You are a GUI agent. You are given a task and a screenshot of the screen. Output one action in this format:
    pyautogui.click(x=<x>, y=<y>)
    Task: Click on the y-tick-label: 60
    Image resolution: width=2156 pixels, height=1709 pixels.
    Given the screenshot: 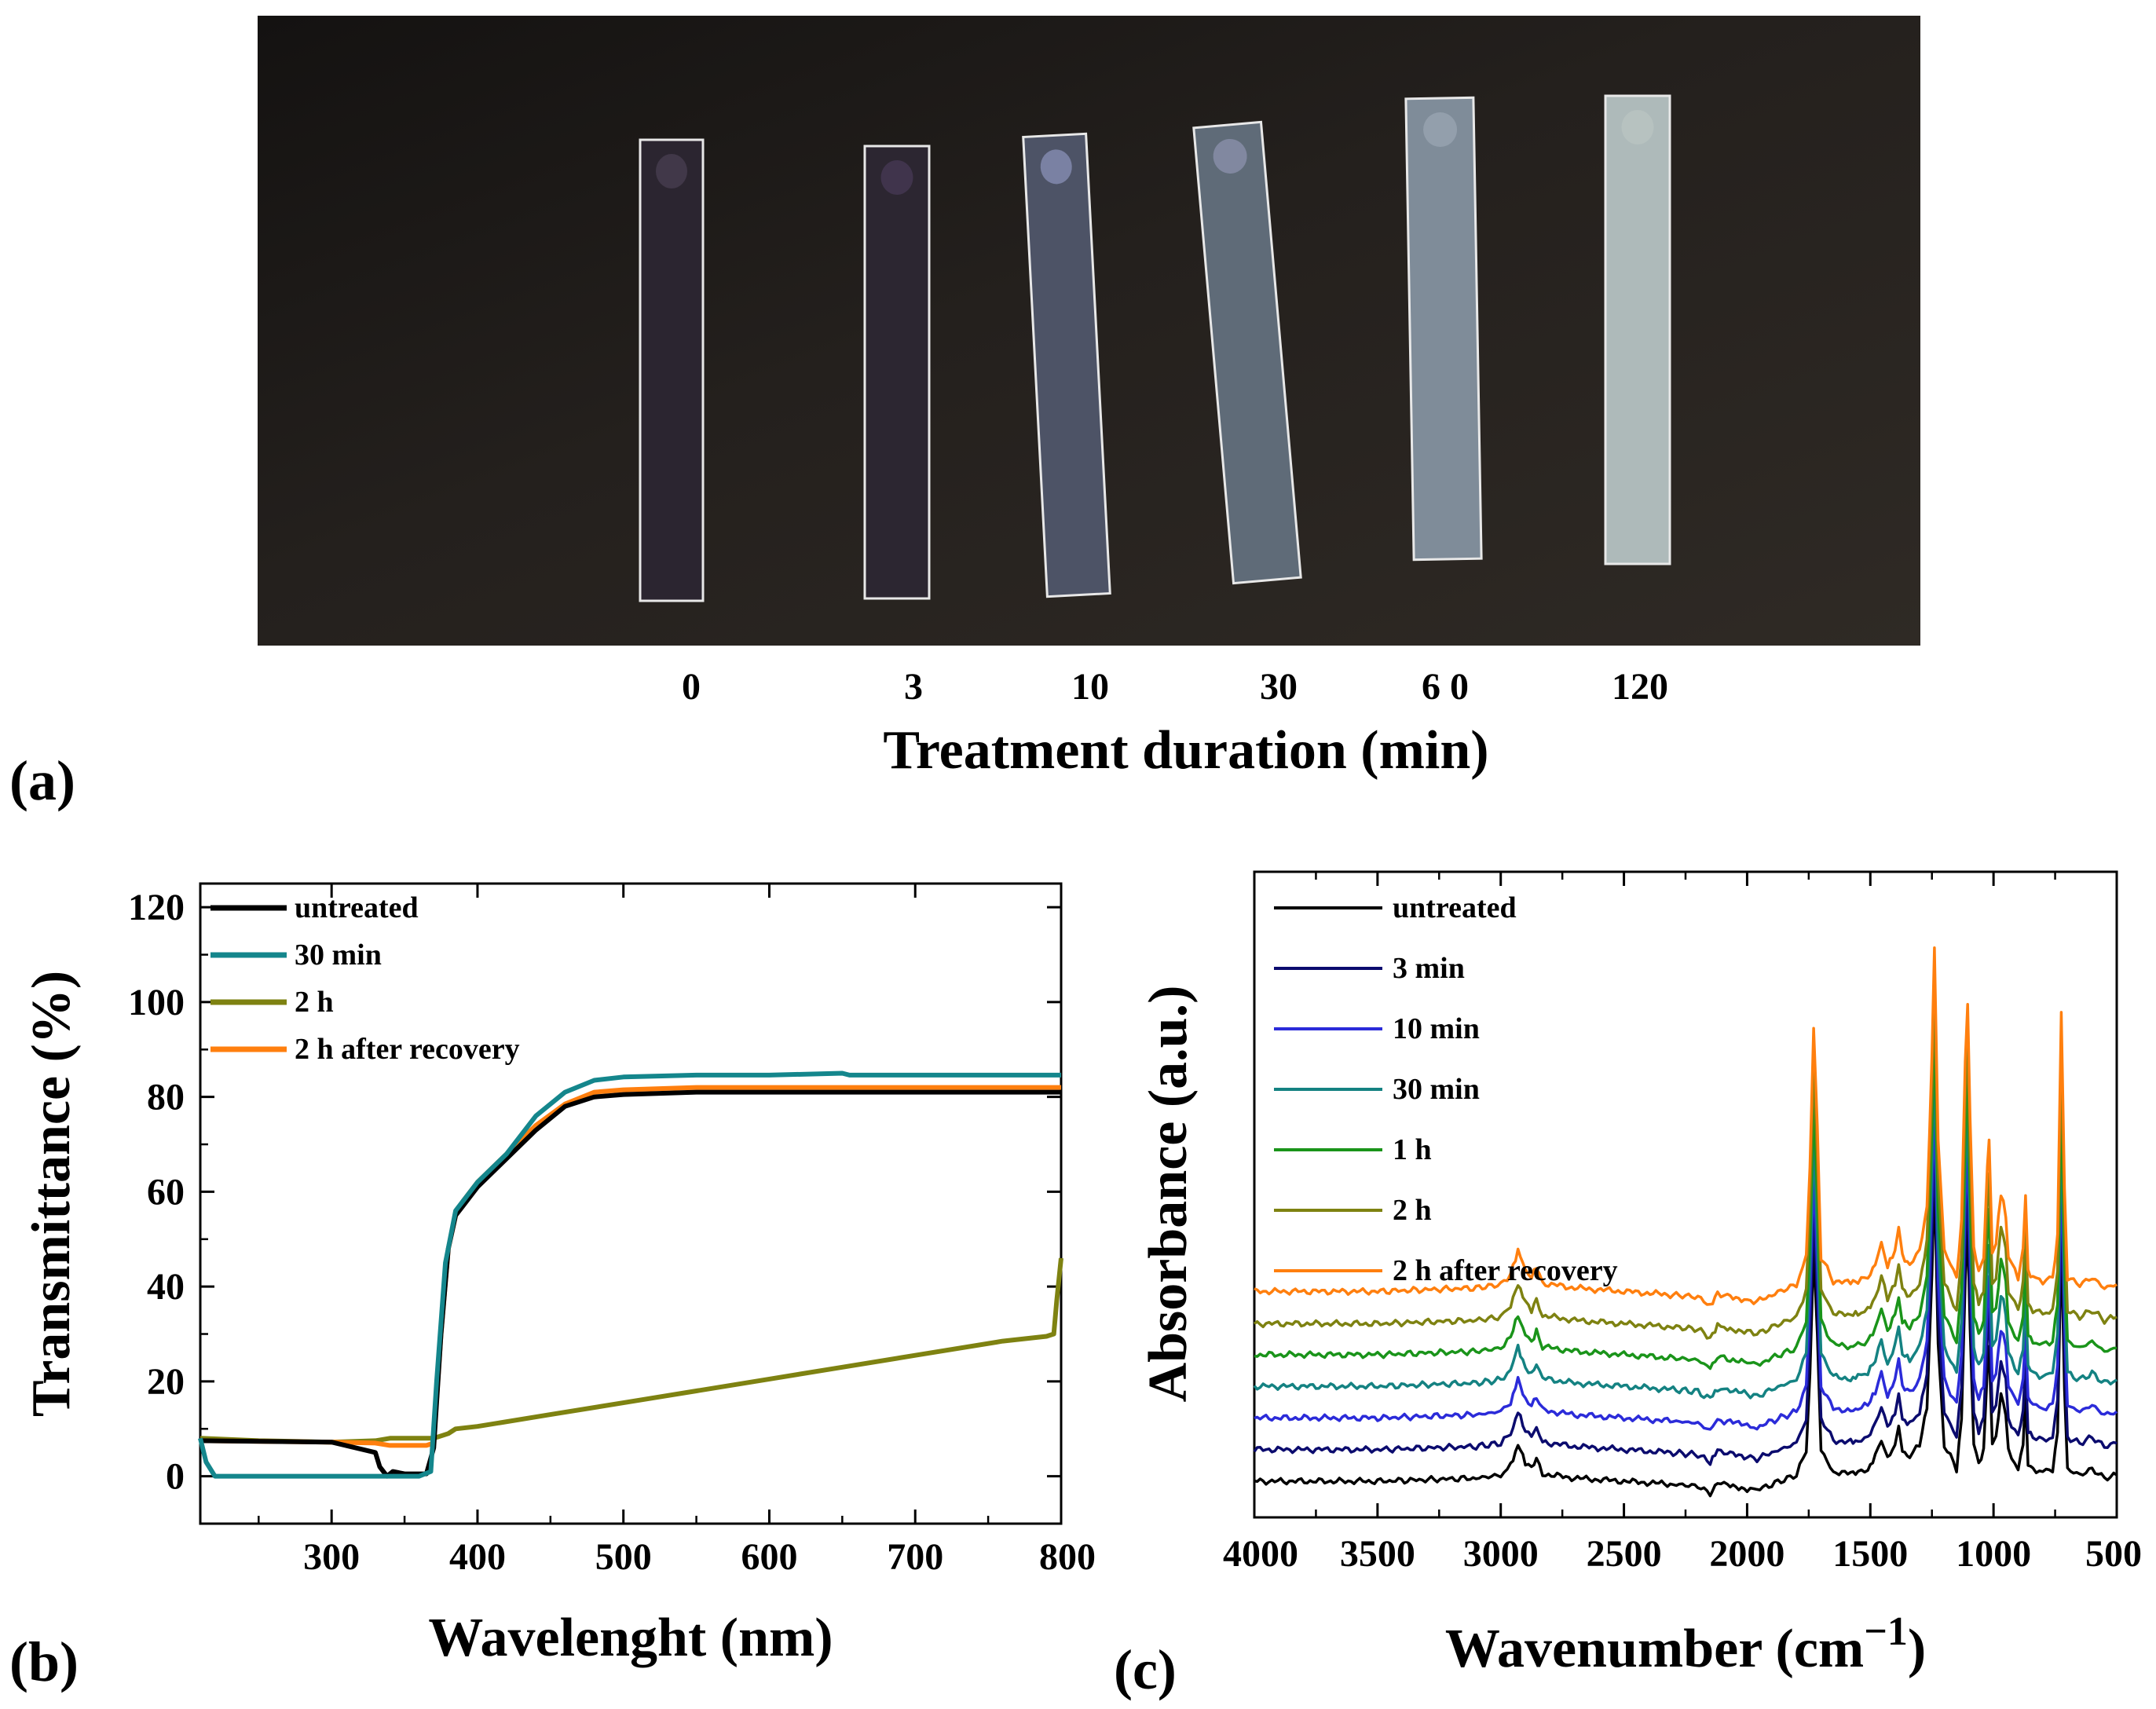 What is the action you would take?
    pyautogui.click(x=166, y=1192)
    